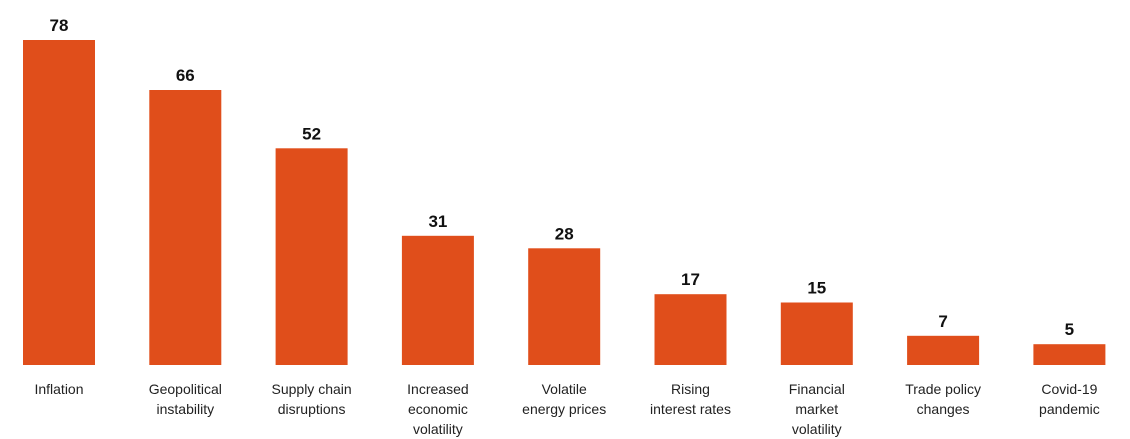 The image size is (1130, 439). What do you see at coordinates (690, 409) in the screenshot?
I see `category-label-line: interest rates` at bounding box center [690, 409].